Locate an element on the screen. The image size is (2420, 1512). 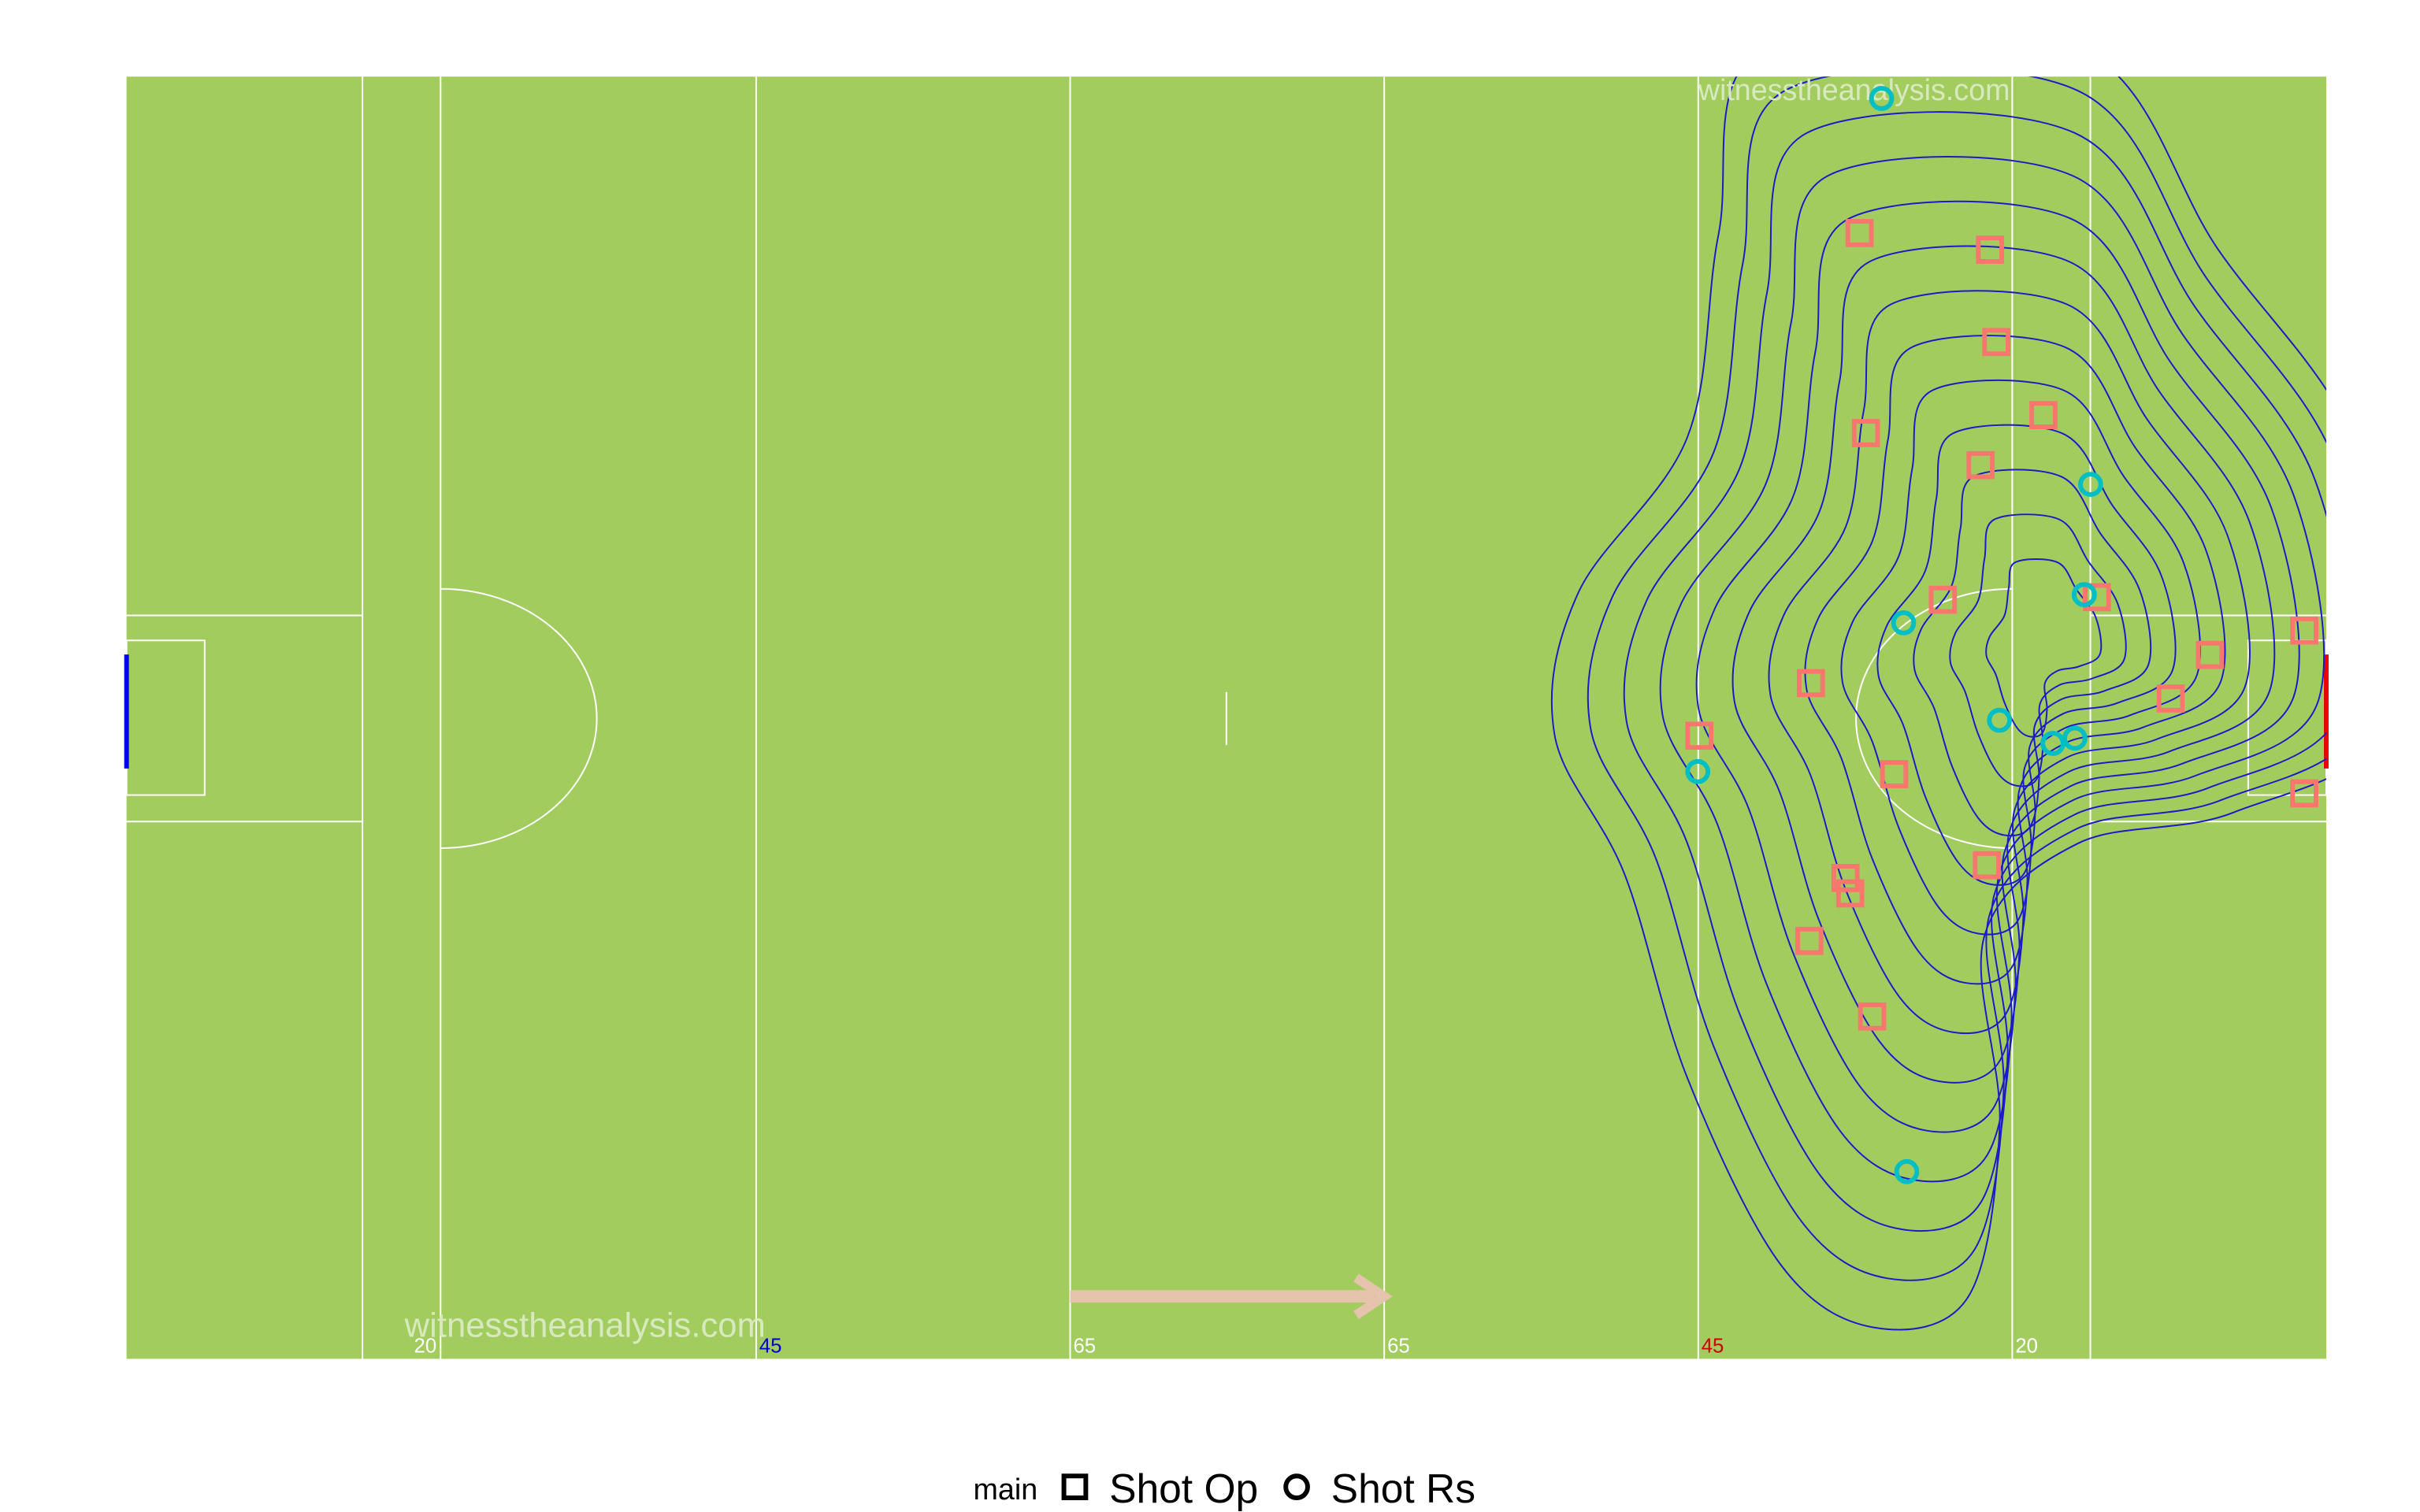
direction-arrowhead is located at coordinates (1373, 1296).